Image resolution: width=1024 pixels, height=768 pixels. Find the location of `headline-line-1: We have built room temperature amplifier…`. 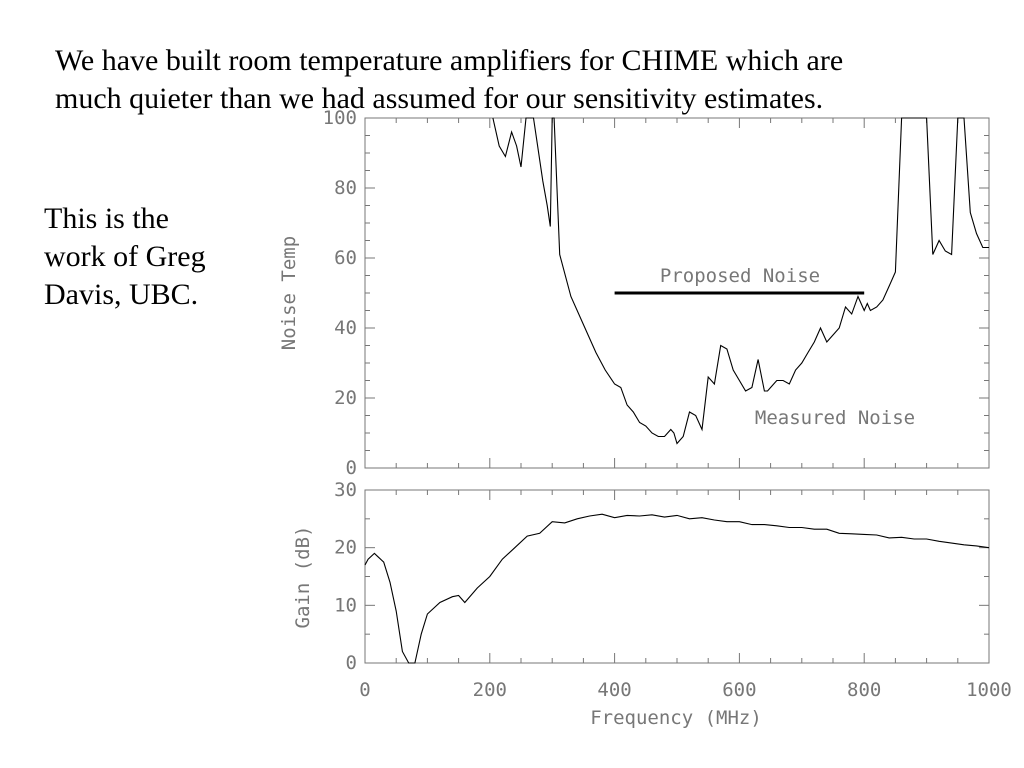

headline-line-1: We have built room temperature amplifier… is located at coordinates (449, 60).